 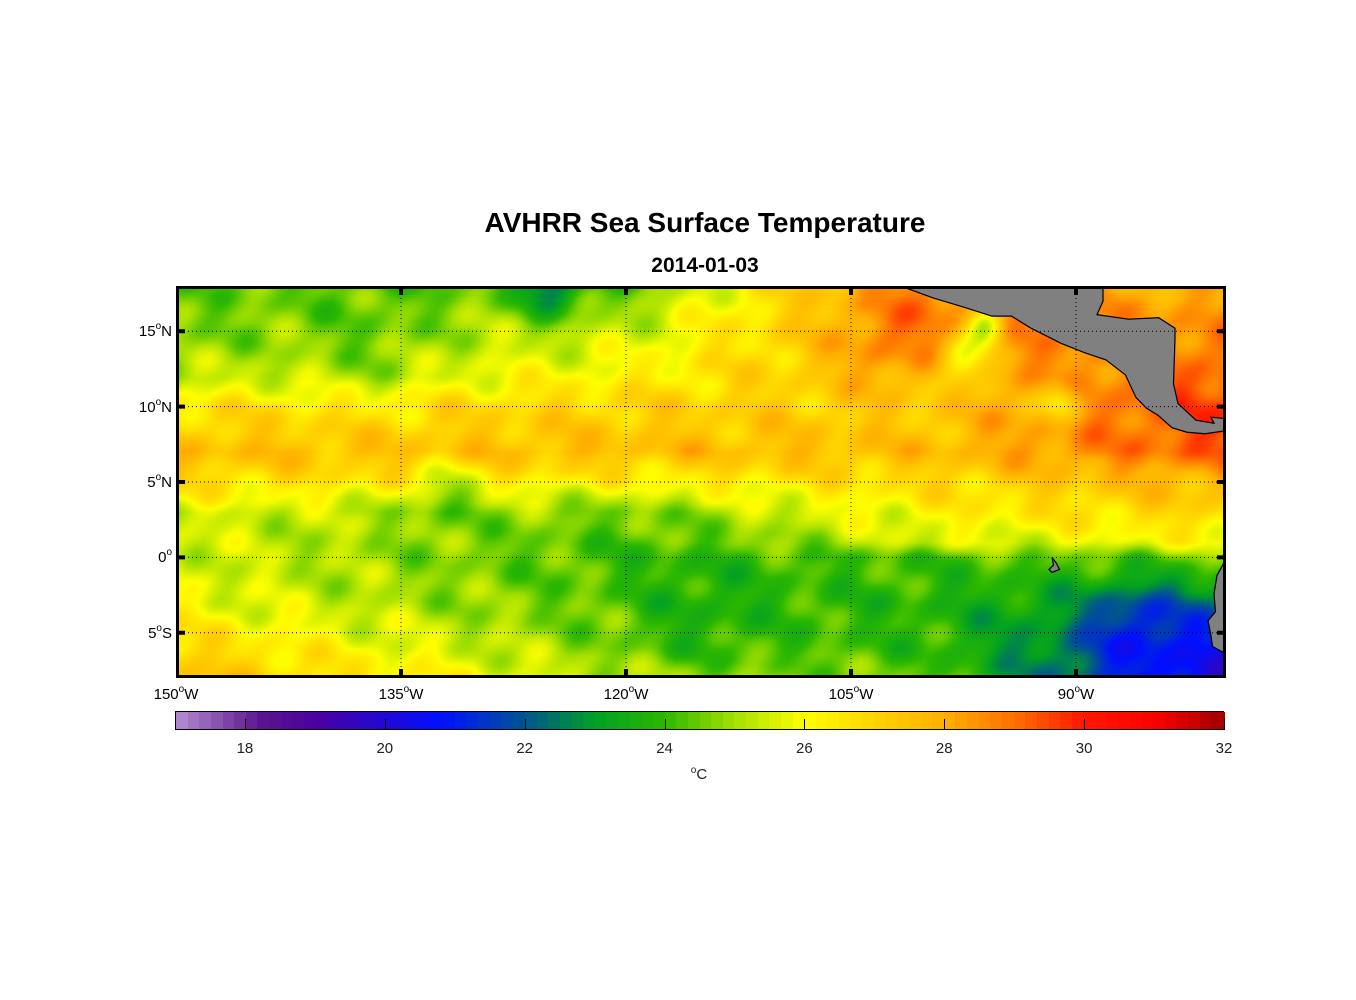 What do you see at coordinates (162, 558) in the screenshot?
I see `tick-value: 0` at bounding box center [162, 558].